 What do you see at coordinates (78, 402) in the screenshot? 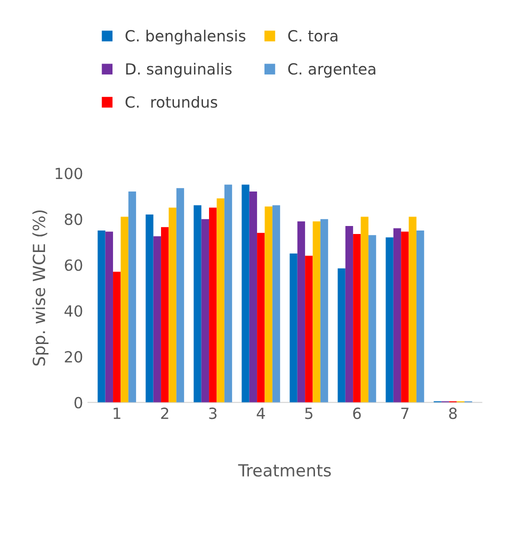
I see `y-tick-label: 0` at bounding box center [78, 402].